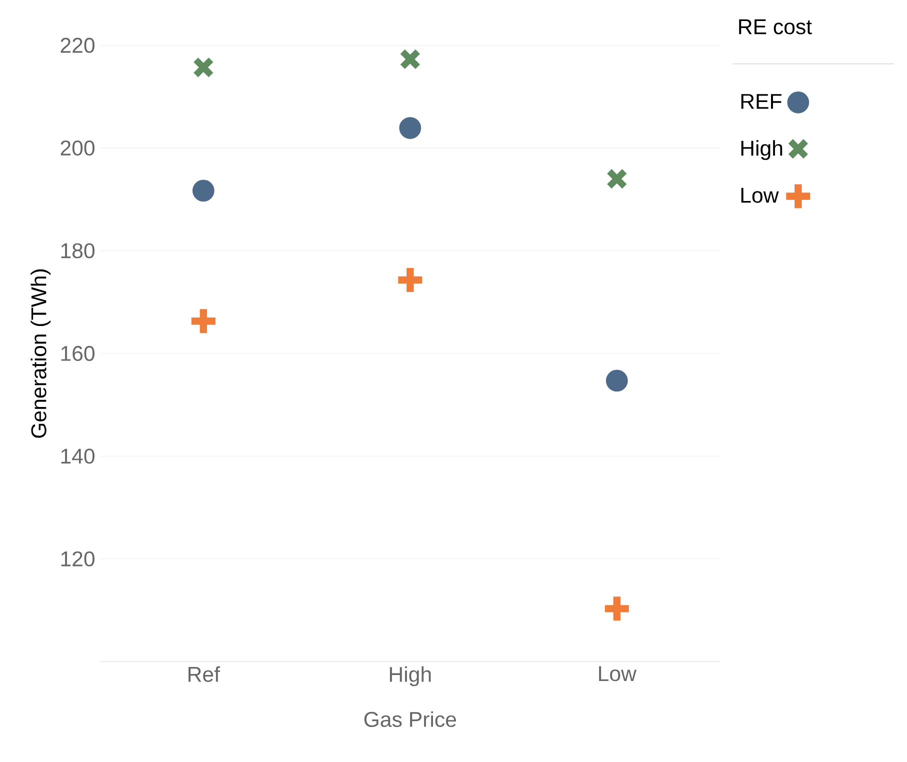  I want to click on x-tick-label: Ref, so click(204, 674).